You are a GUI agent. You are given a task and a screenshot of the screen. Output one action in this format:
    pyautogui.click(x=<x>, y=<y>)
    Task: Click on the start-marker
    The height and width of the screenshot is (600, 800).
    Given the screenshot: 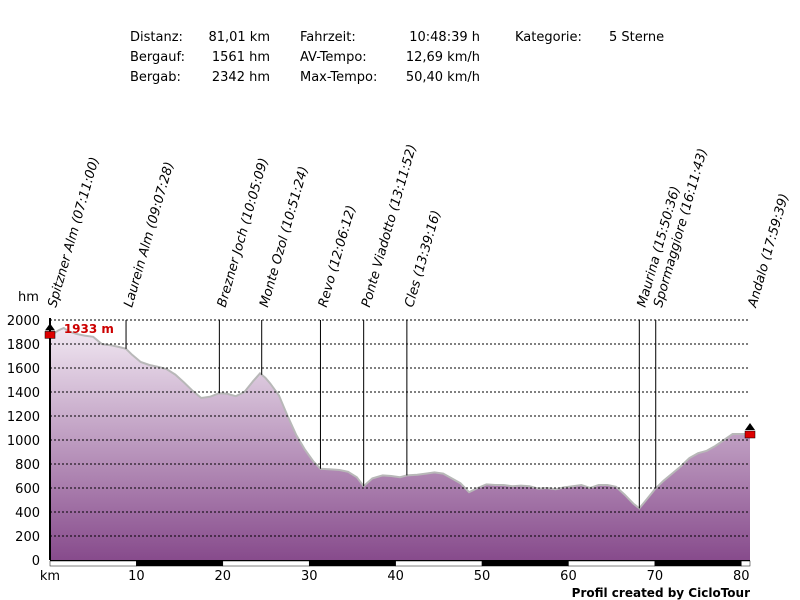 What is the action you would take?
    pyautogui.click(x=50, y=331)
    